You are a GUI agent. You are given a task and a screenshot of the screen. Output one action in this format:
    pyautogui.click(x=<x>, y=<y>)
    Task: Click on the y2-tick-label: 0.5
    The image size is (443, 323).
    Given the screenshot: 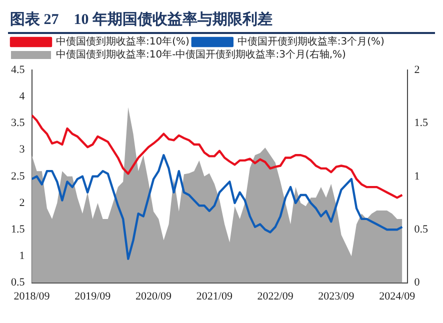 What is the action you would take?
    pyautogui.click(x=421, y=229)
    